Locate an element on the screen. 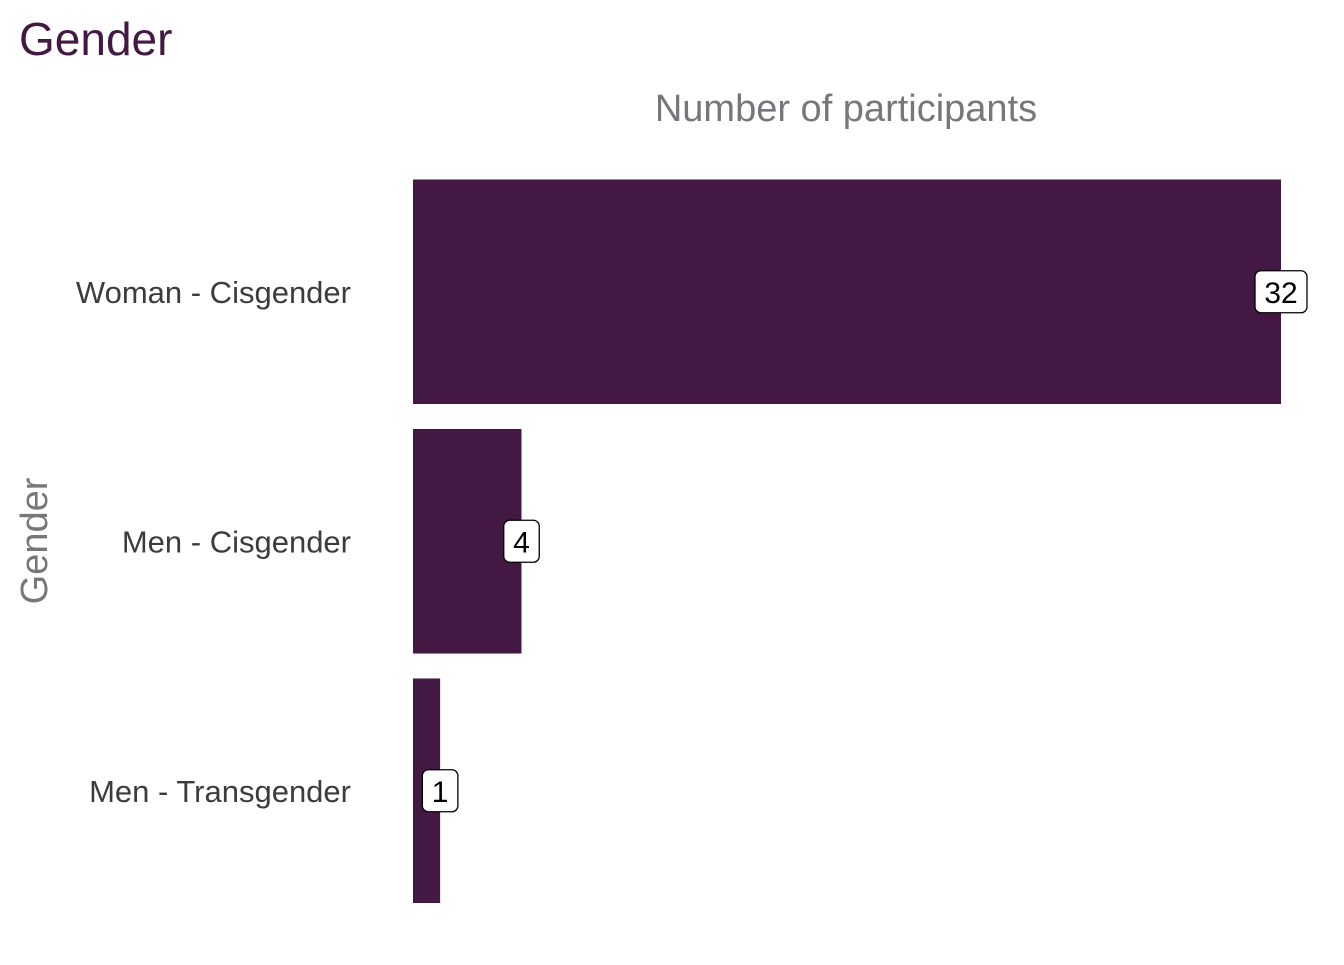 The image size is (1344, 965). y-axis-title: Gender is located at coordinates (35, 540).